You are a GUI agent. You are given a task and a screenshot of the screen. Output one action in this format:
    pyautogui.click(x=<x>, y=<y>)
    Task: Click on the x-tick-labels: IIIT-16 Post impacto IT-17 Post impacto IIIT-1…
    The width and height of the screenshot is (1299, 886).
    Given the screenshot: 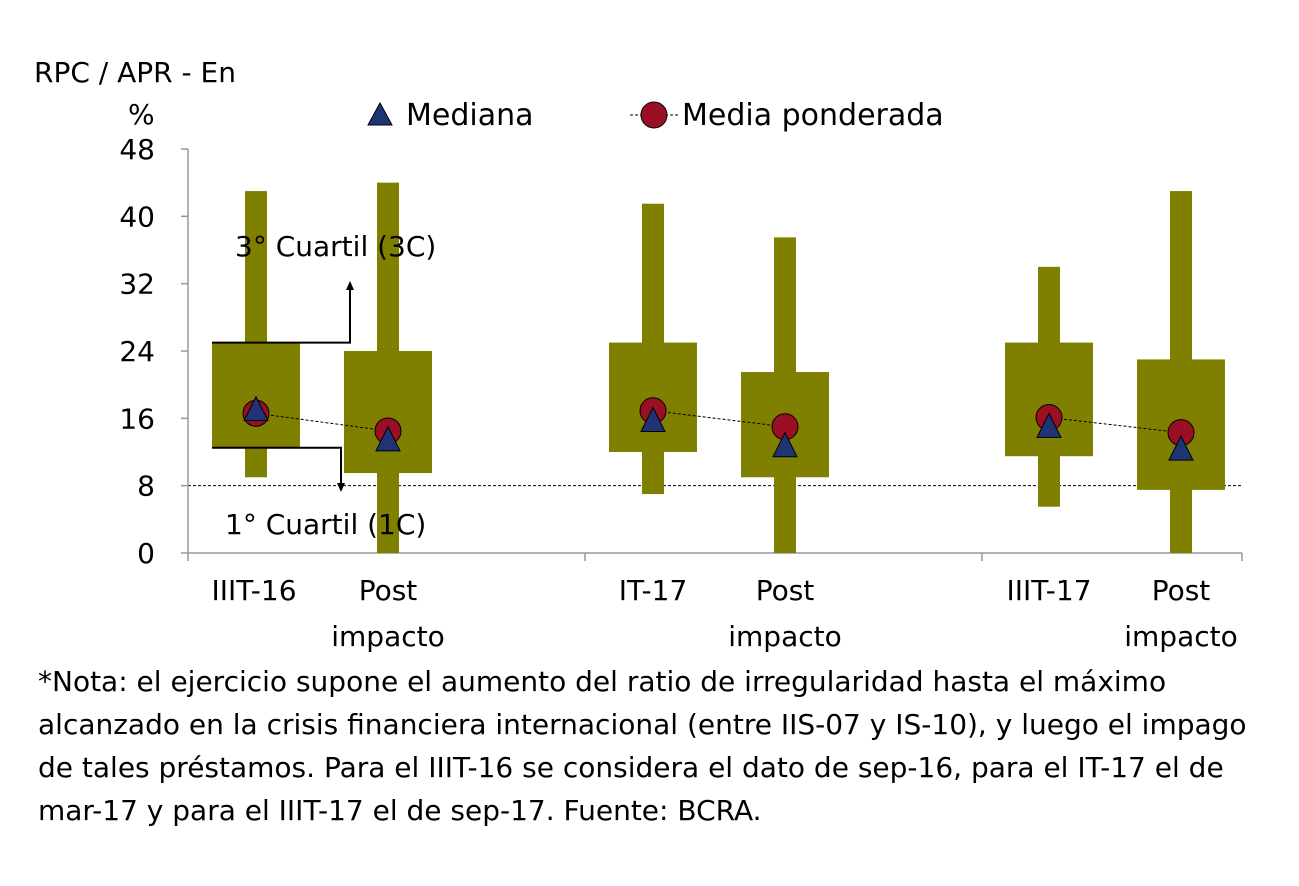 What is the action you would take?
    pyautogui.click(x=724, y=613)
    